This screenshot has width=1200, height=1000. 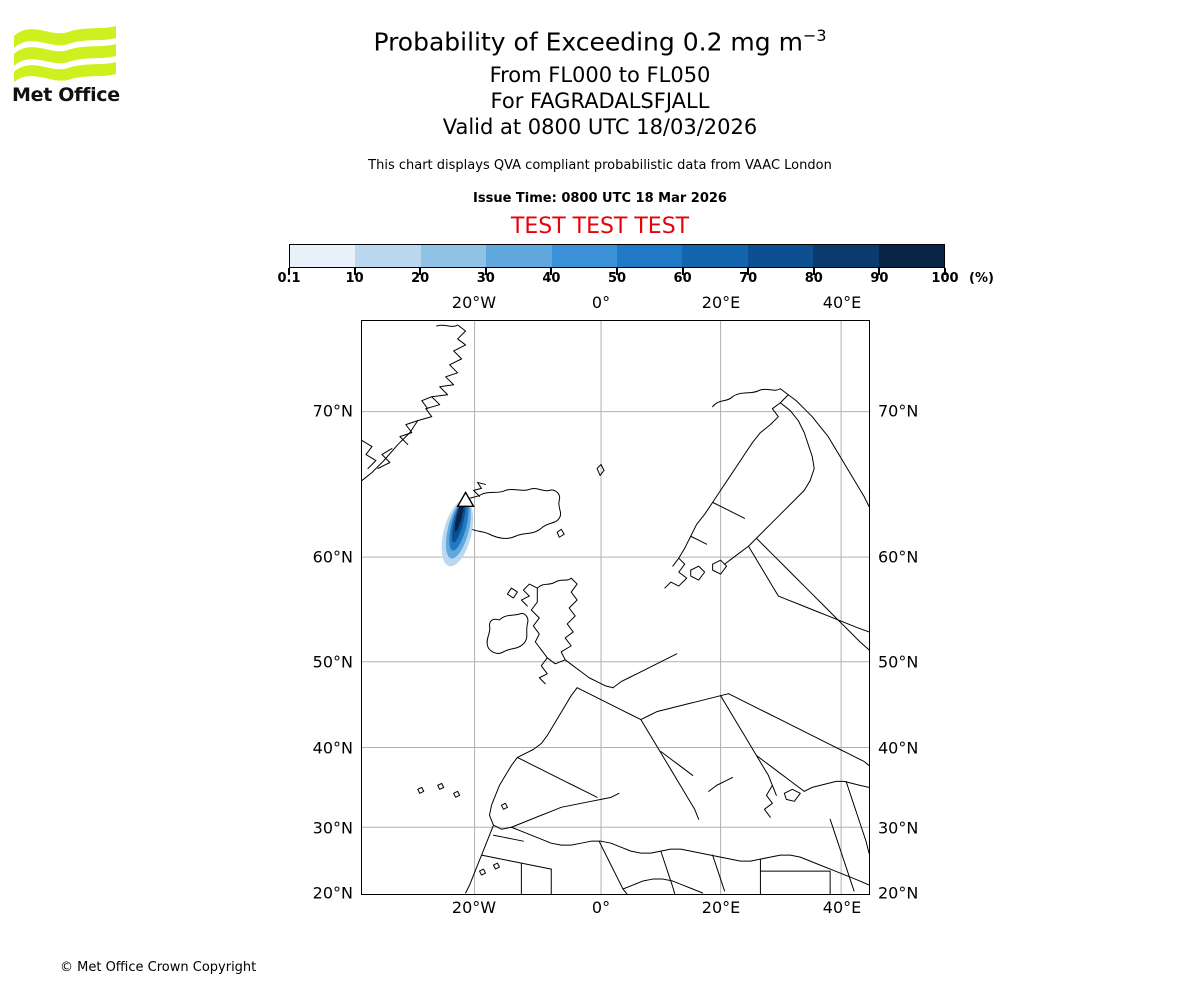 What do you see at coordinates (65, 54) in the screenshot?
I see `met-office-waves-icon` at bounding box center [65, 54].